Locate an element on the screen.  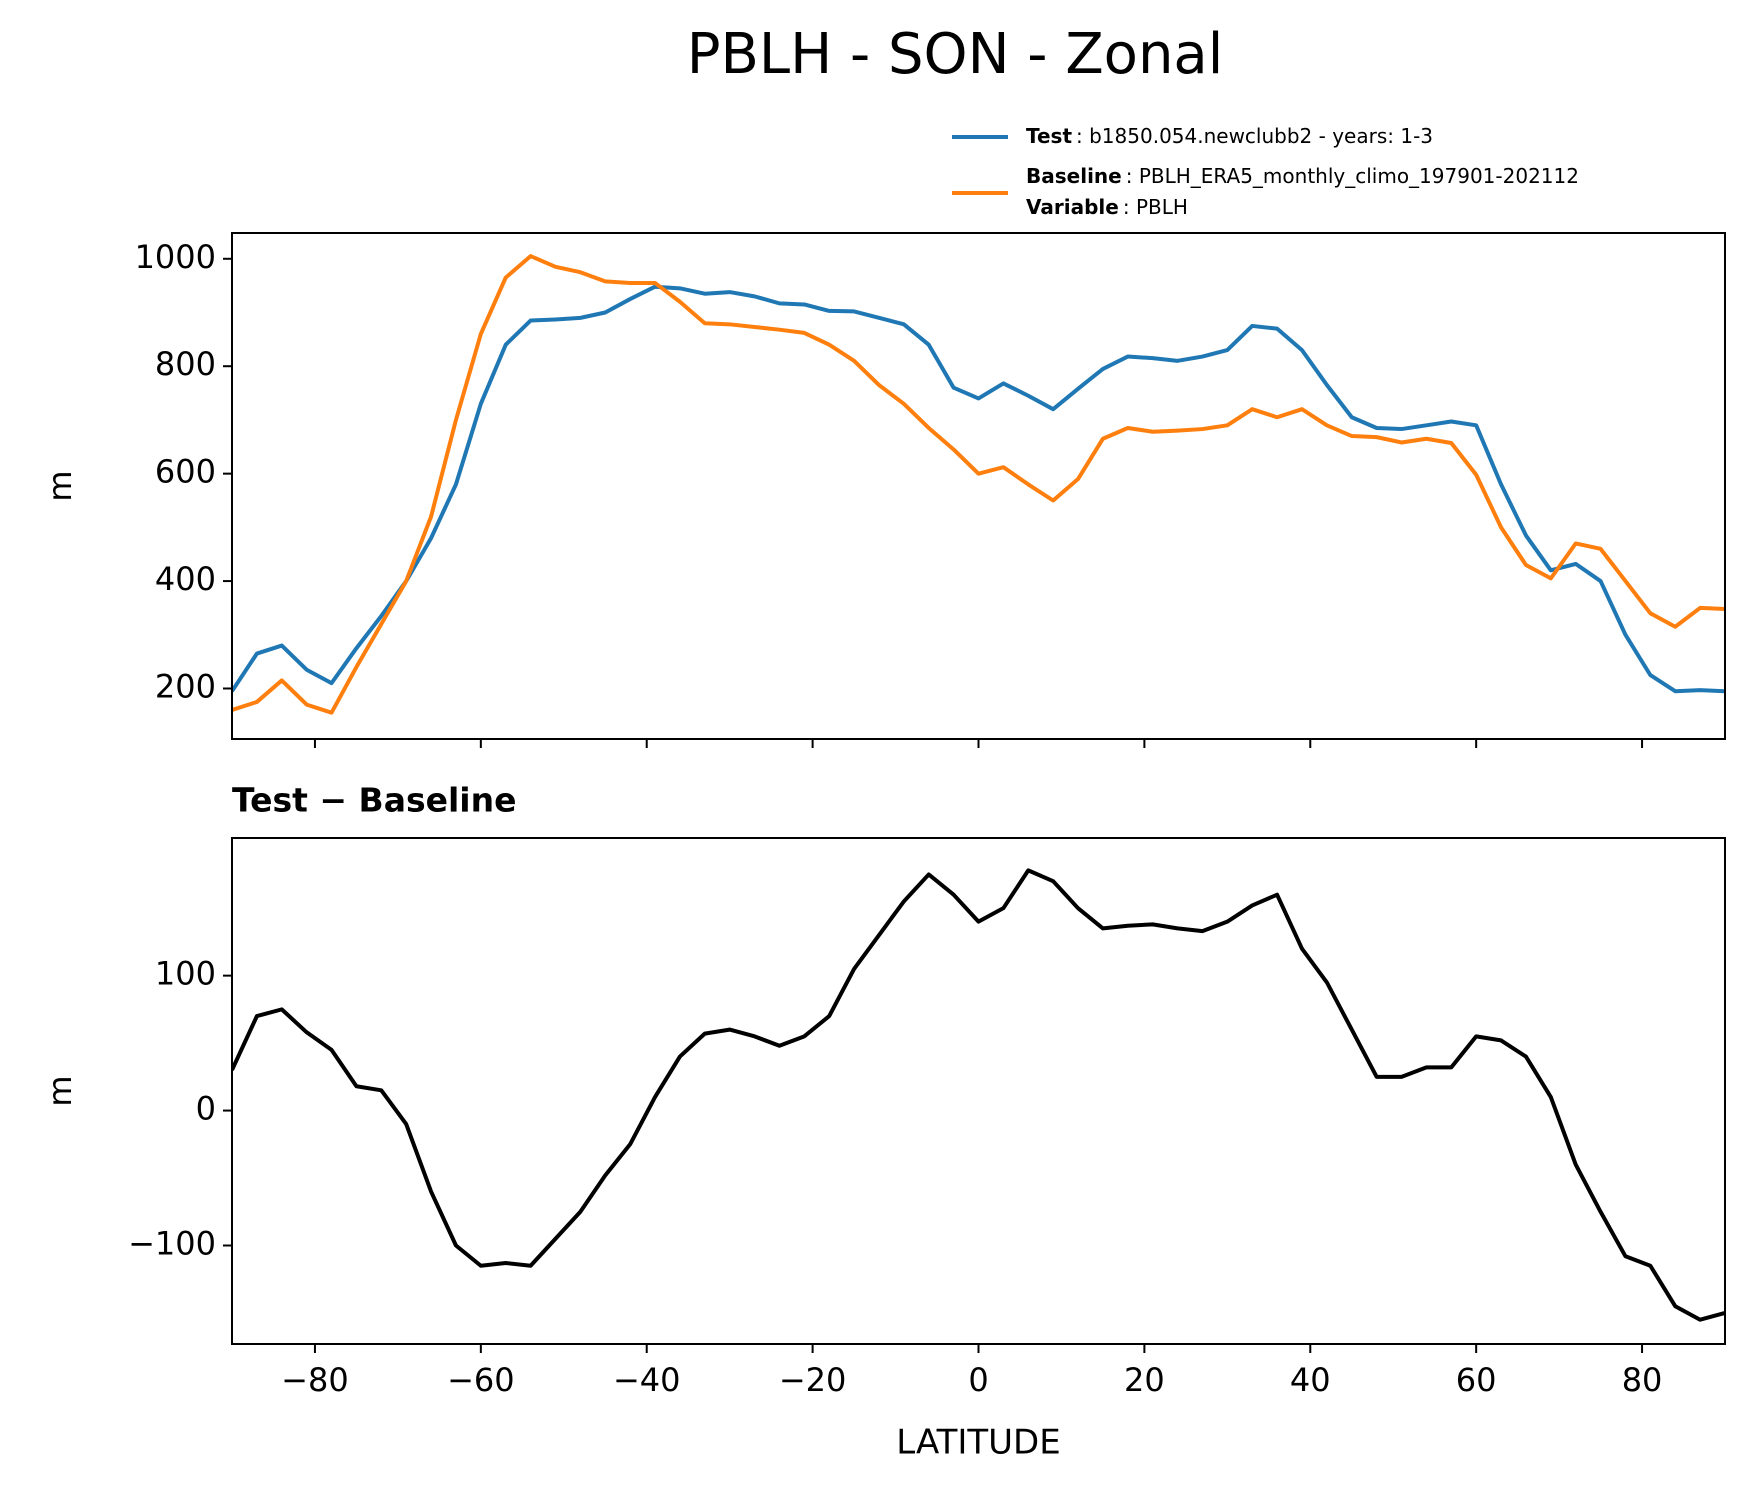
x-tick-label: −20 is located at coordinates (813, 1380).